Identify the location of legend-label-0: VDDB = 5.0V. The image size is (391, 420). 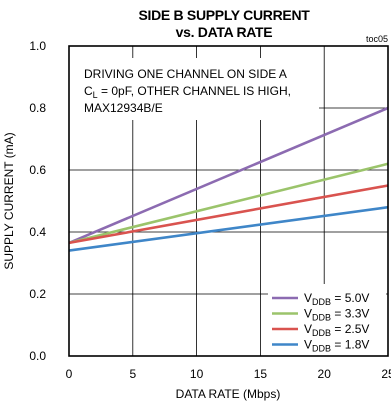
(336, 299).